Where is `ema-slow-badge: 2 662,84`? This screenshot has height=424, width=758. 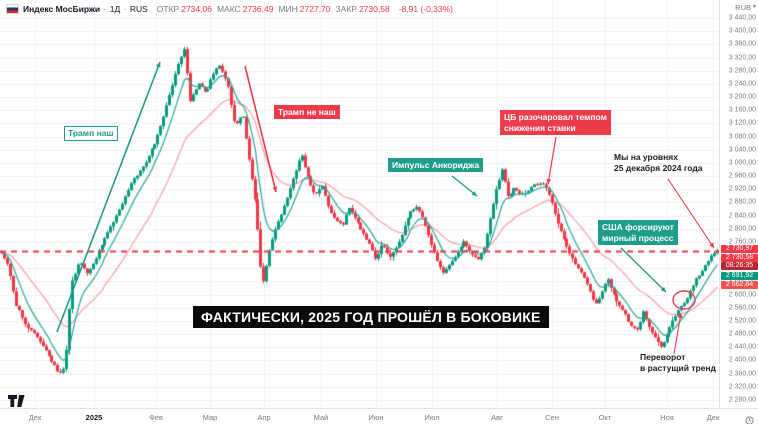 ema-slow-badge: 2 662,84 is located at coordinates (739, 285).